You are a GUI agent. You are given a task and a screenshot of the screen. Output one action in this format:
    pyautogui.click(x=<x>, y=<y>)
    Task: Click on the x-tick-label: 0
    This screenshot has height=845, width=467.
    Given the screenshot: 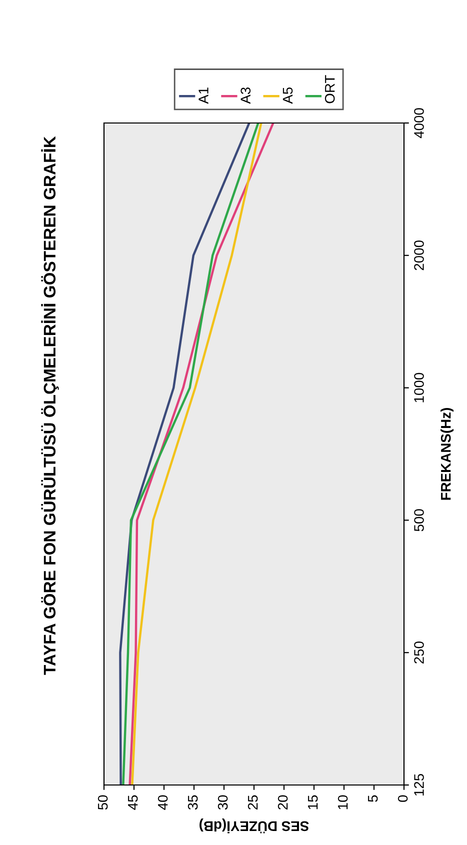 What is the action you would take?
    pyautogui.click(x=403, y=798)
    